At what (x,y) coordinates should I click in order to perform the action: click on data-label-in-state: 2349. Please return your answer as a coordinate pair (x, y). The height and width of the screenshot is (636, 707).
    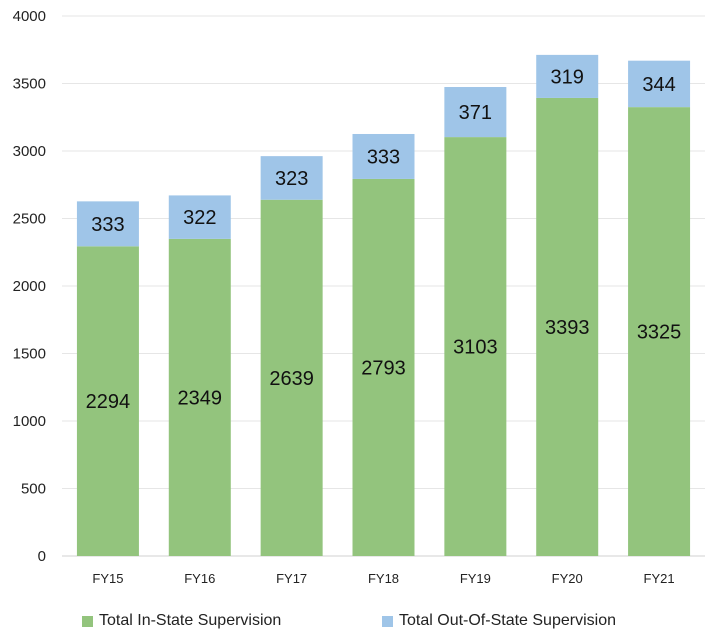
    Looking at the image, I should click on (200, 398).